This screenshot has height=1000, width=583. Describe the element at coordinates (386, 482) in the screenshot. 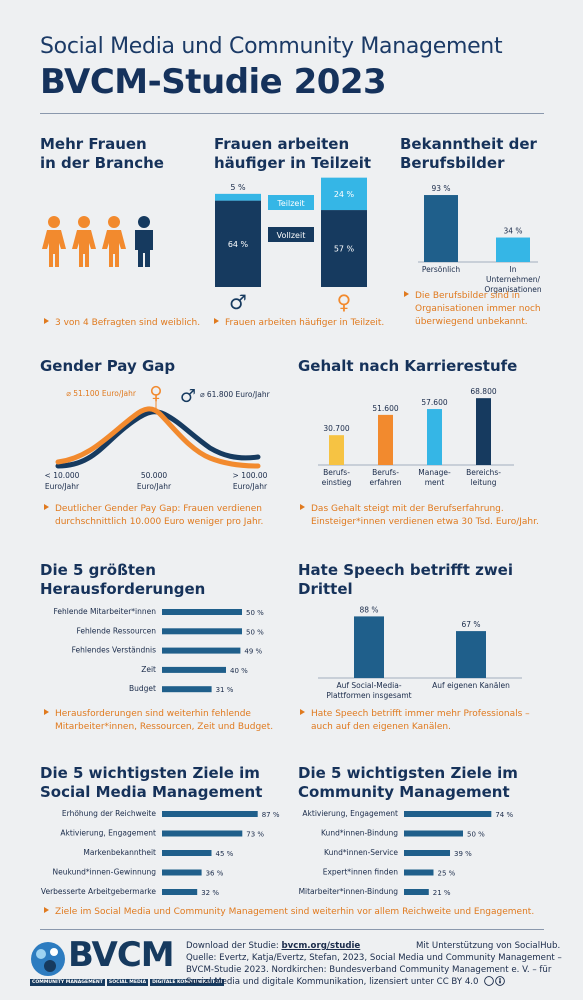

I see `salary-category: erfahren` at that location.